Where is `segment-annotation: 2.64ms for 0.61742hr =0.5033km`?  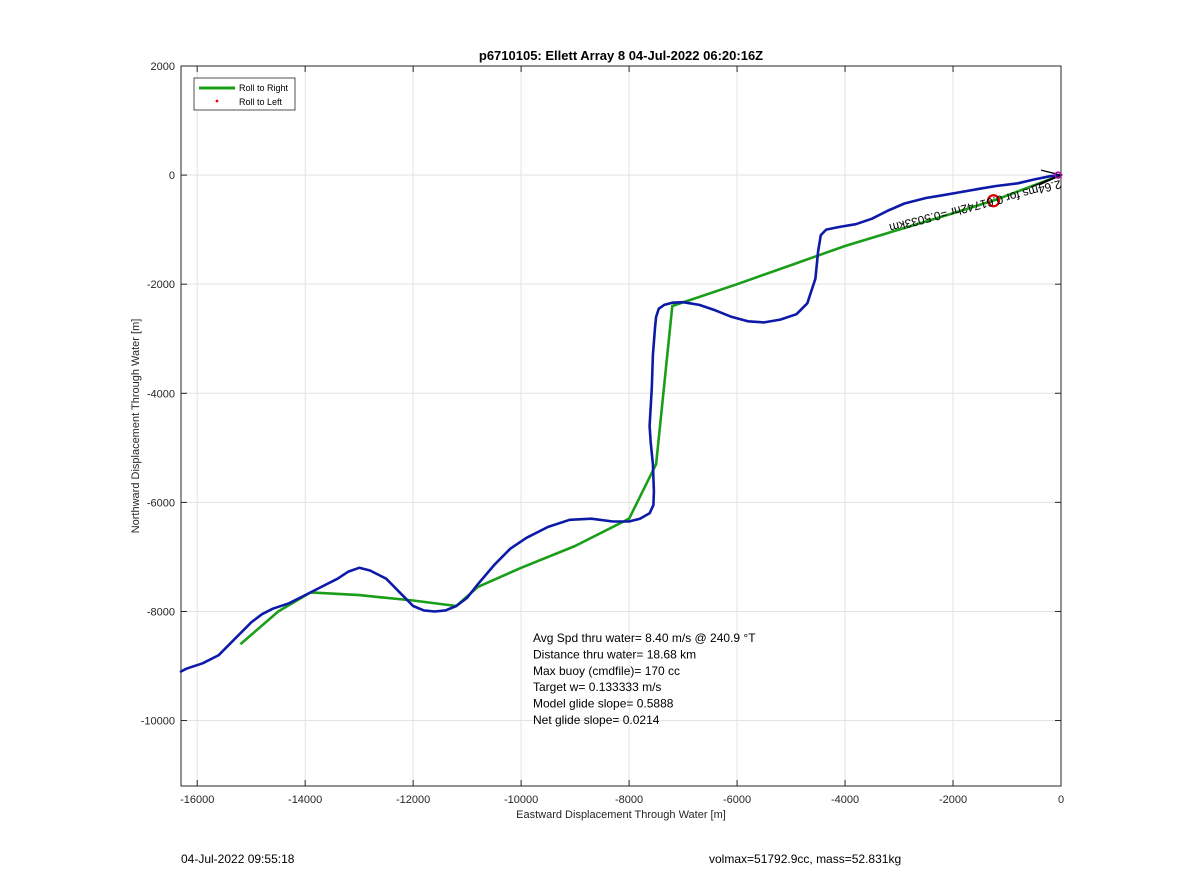
segment-annotation: 2.64ms for 0.61742hr =0.5033km is located at coordinates (975, 206).